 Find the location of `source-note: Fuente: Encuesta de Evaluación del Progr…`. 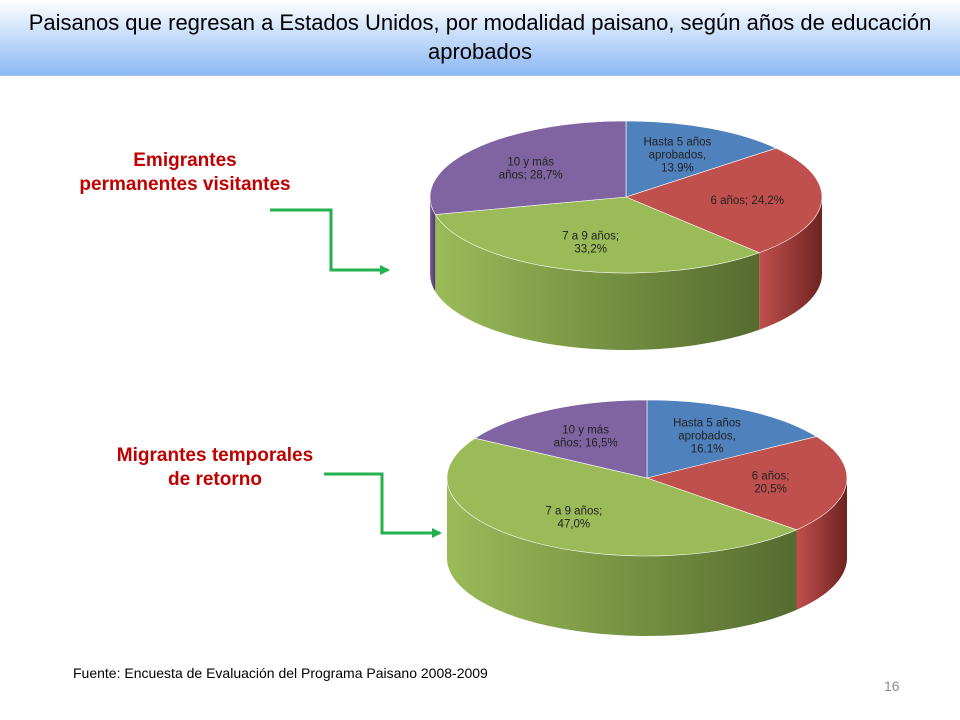

source-note: Fuente: Encuesta de Evaluación del Progr… is located at coordinates (280, 673).